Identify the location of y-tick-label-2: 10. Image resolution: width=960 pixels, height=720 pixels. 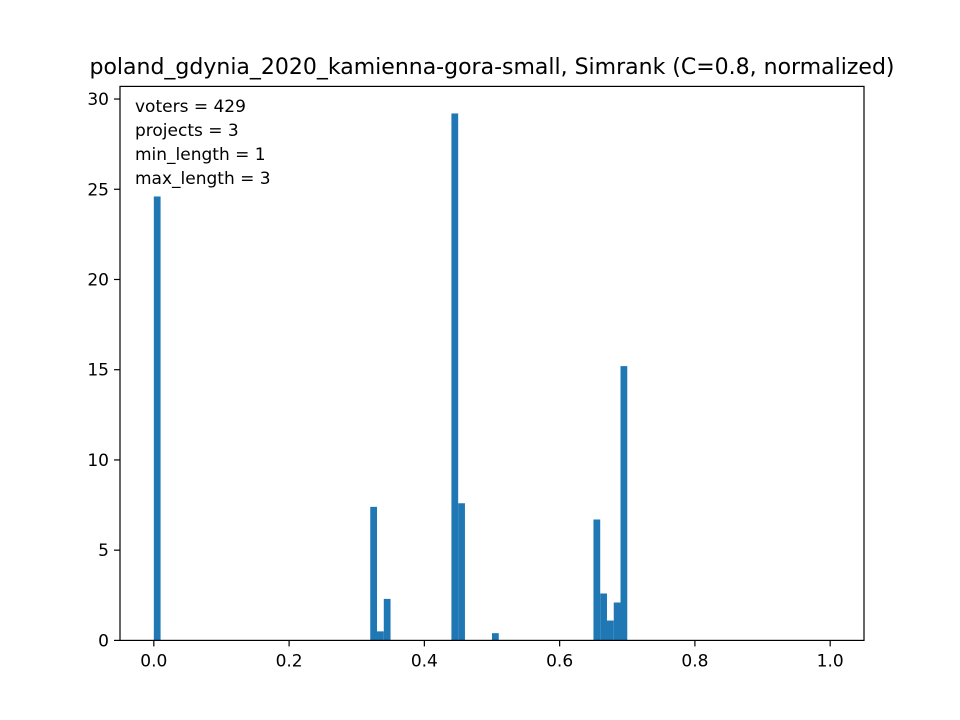
(98, 461).